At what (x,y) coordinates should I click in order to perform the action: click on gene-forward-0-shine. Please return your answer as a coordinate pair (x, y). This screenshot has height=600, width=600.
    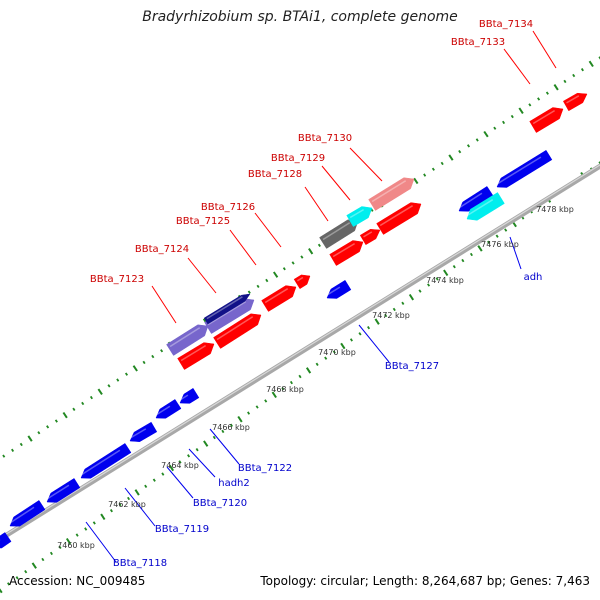
    Looking at the image, I should click on (193, 353).